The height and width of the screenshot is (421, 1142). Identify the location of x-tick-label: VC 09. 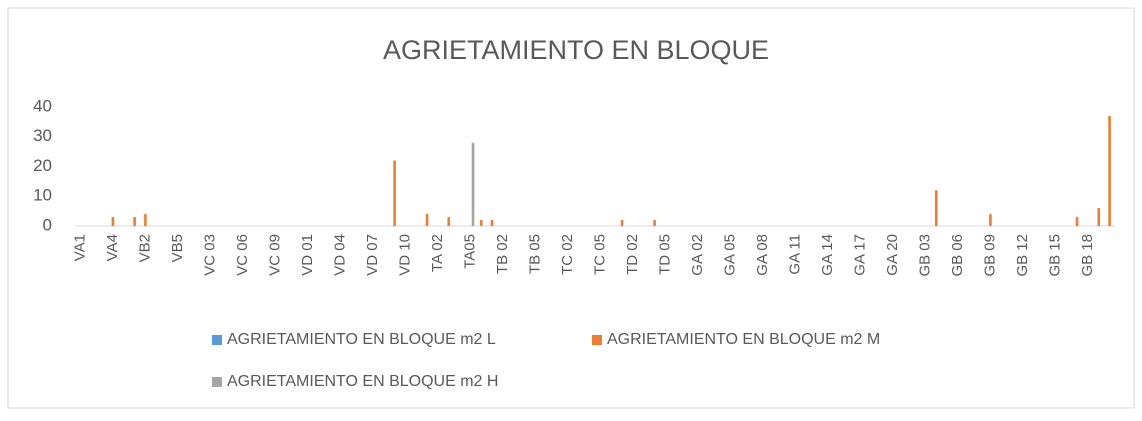
(274, 255).